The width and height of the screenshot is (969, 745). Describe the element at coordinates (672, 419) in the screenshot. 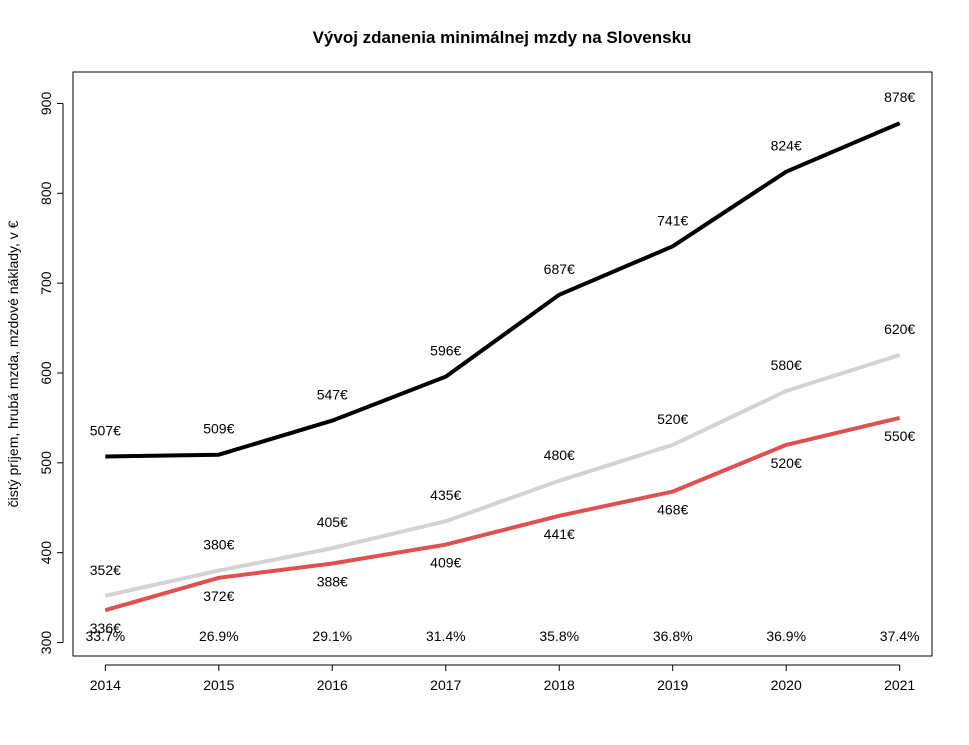

I see `data-label-gray: 520€` at that location.